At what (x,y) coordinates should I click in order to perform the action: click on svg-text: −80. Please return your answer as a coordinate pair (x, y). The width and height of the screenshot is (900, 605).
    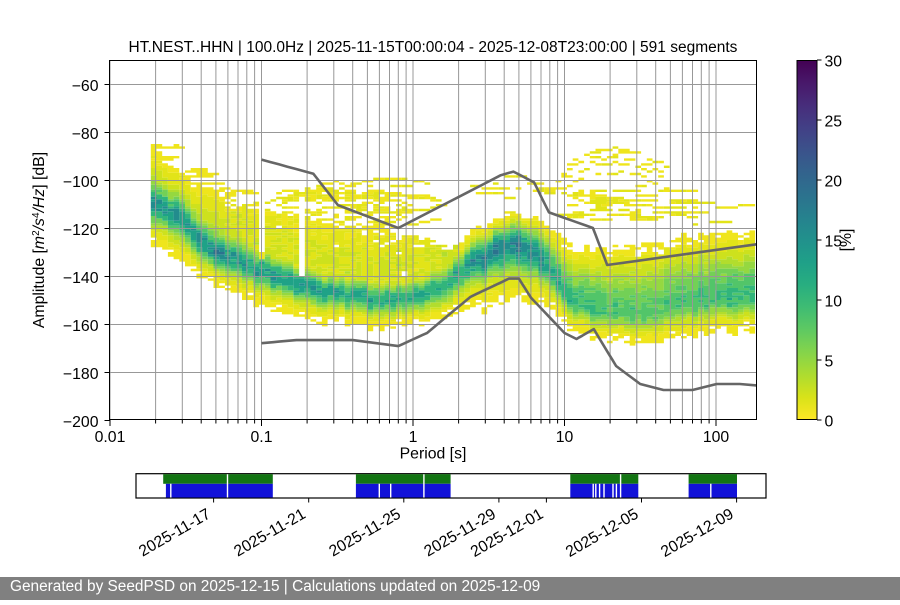
    Looking at the image, I should click on (85, 134).